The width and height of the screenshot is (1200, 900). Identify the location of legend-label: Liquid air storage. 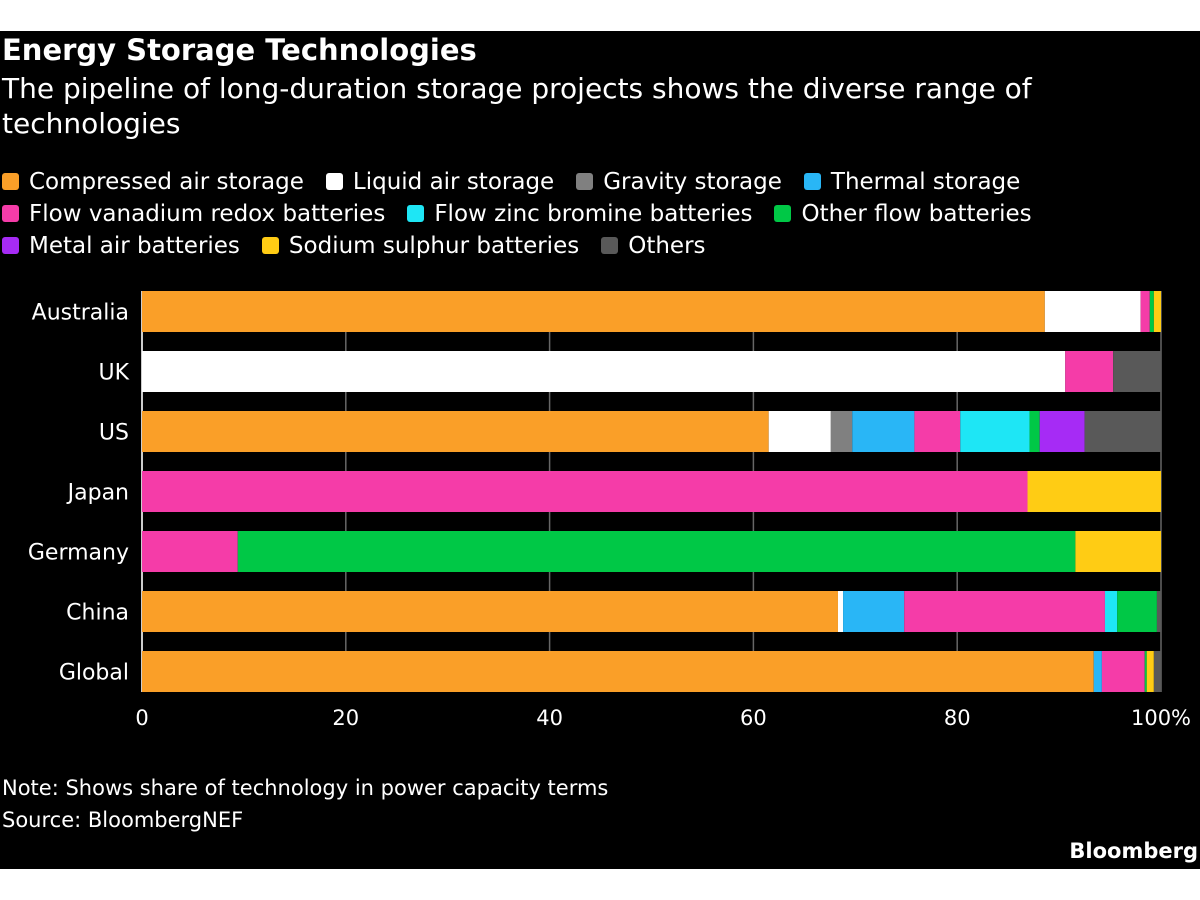
(453, 182).